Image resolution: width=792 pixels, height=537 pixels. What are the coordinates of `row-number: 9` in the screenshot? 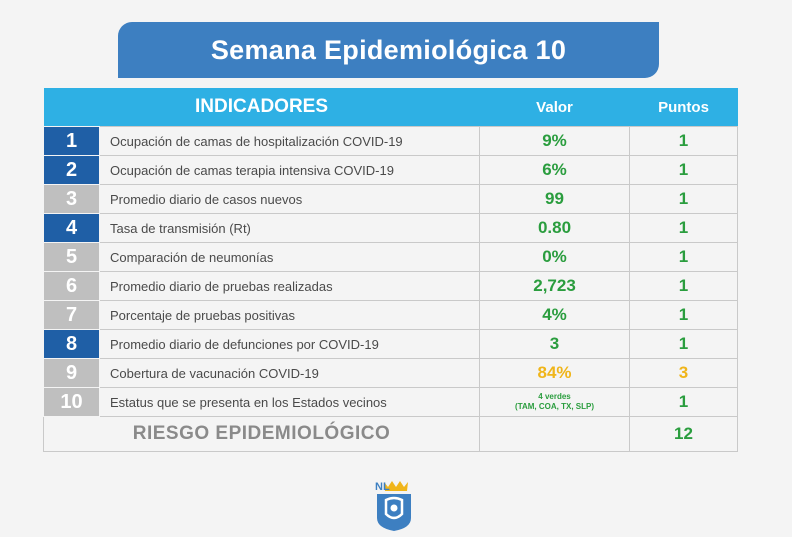 It's located at (71, 373).